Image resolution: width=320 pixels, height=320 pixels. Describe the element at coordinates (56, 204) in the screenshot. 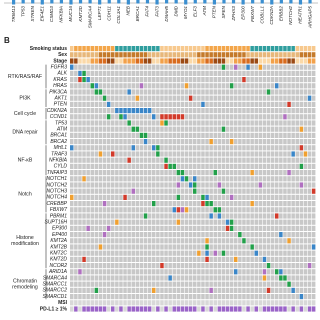

I see `gene-label: CREBBP` at that location.